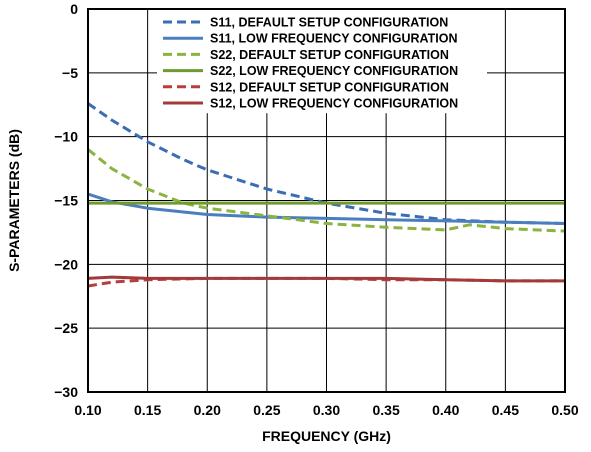 The width and height of the screenshot is (591, 452). Describe the element at coordinates (14, 200) in the screenshot. I see `y-axis-title: S-PARAMETERS (dB)` at that location.